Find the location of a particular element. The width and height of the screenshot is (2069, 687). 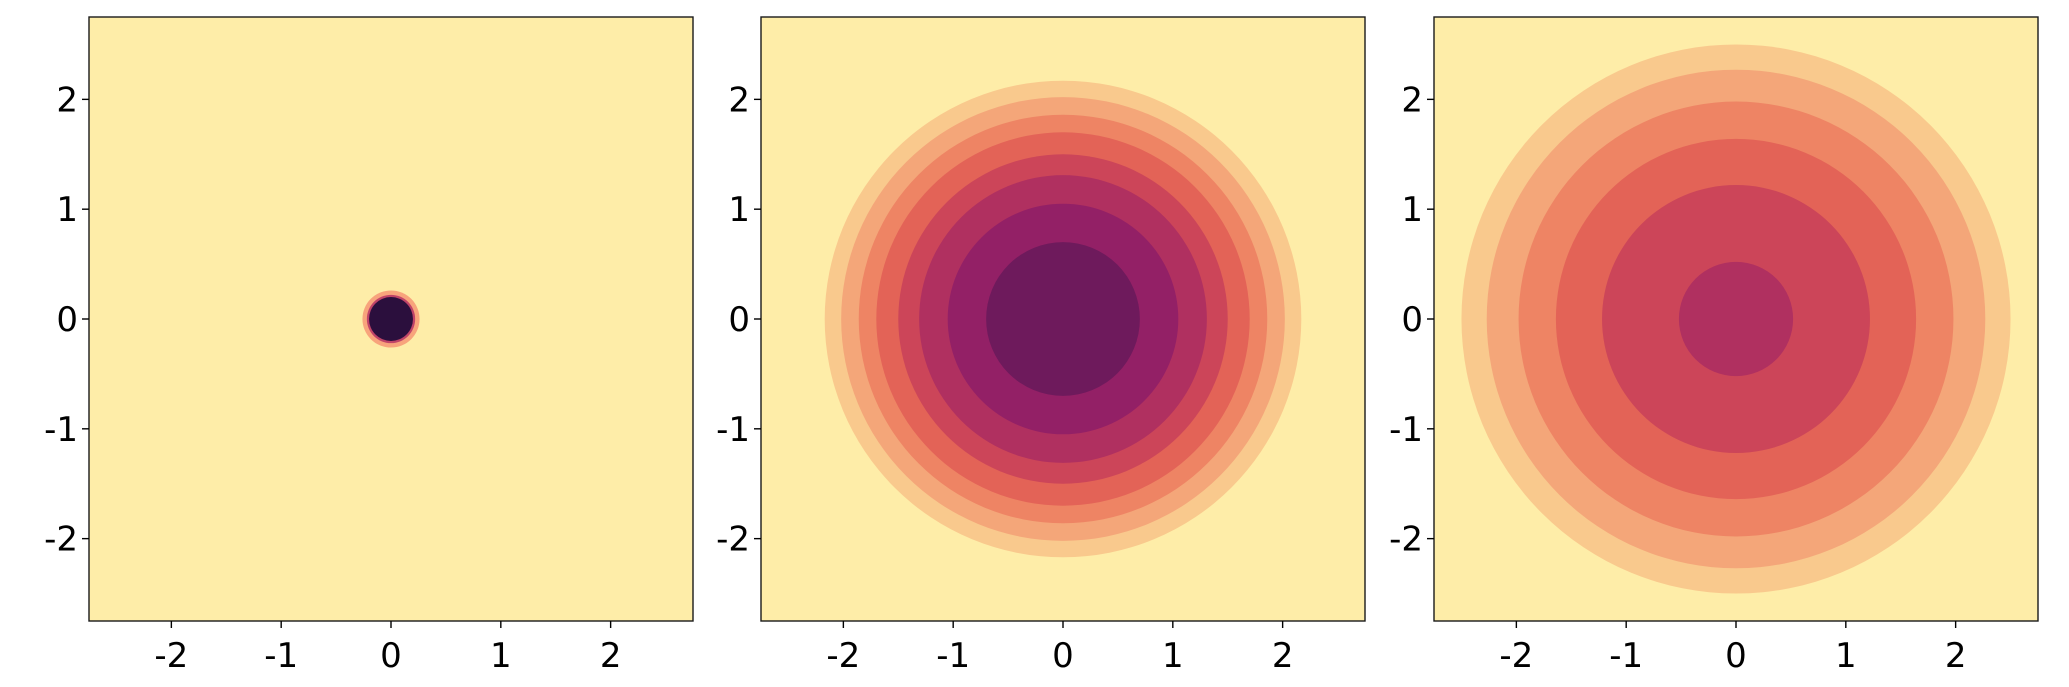

contour-fills is located at coordinates (391, 319).